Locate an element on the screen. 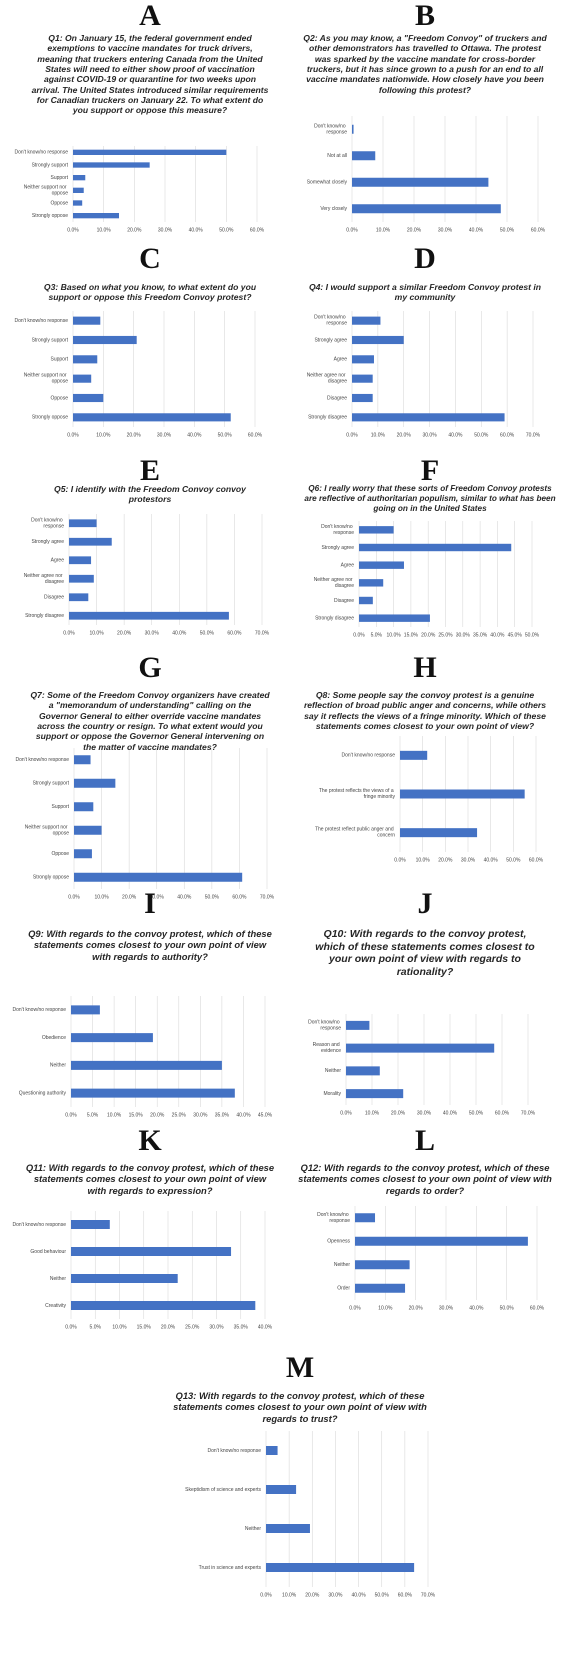 The height and width of the screenshot is (1653, 576). x-tick-label: 5.0% is located at coordinates (96, 1327).